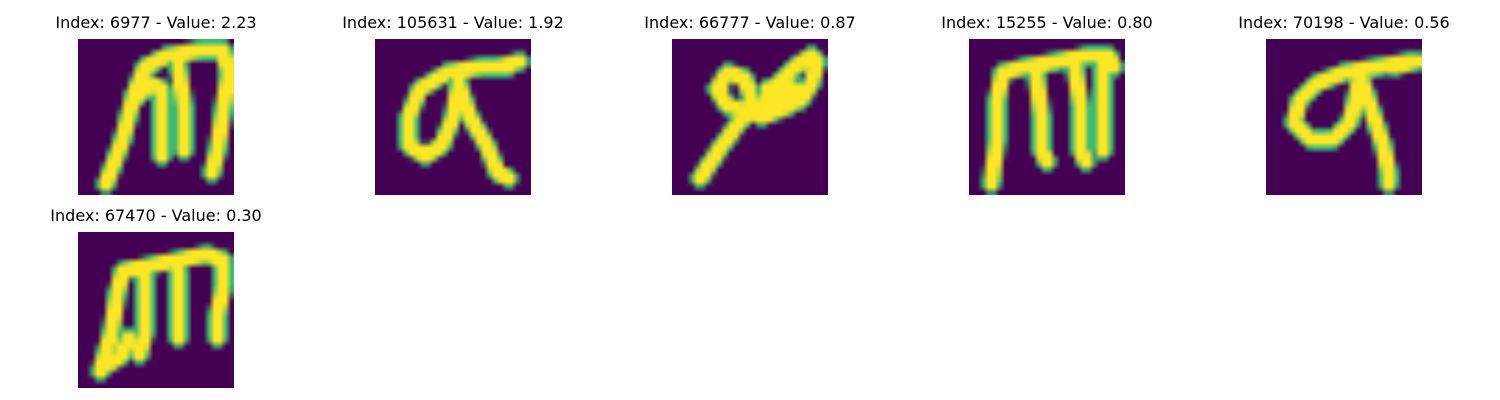  I want to click on subplot-title: Index: 66777 - Value: 0.87, so click(750, 22).